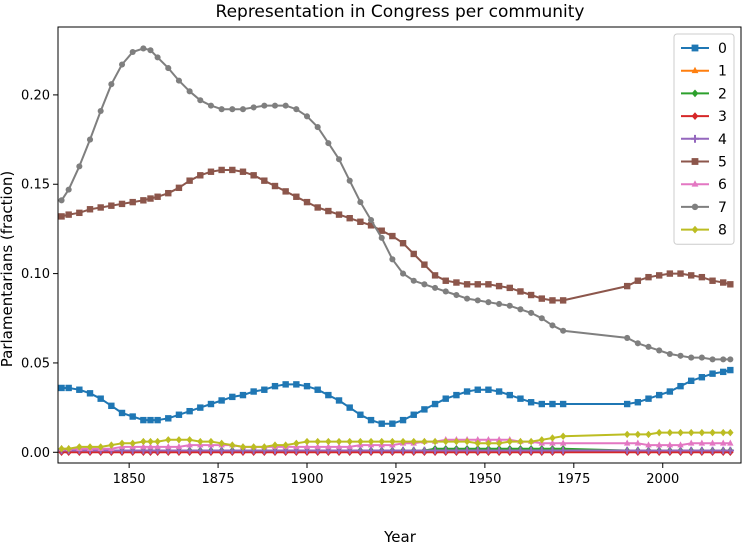 The image size is (744, 546). I want to click on legend-item: 0, so click(704, 49).